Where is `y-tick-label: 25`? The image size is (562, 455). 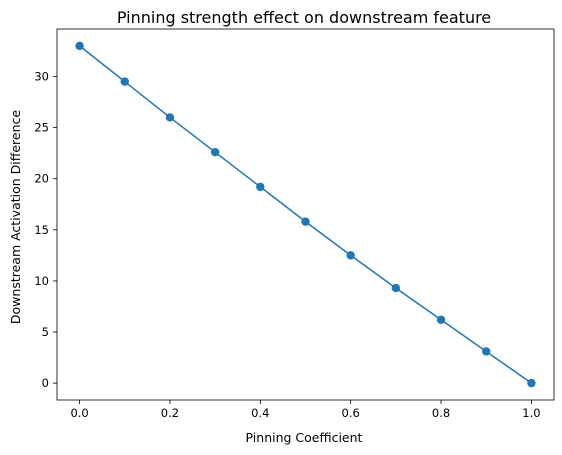 y-tick-label: 25 is located at coordinates (41, 128).